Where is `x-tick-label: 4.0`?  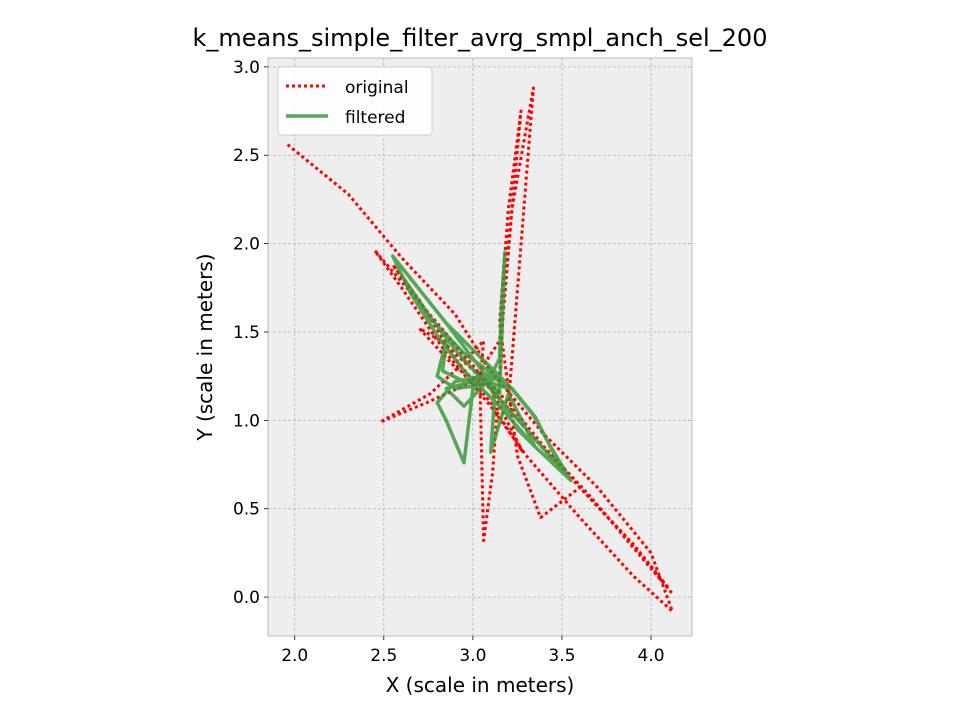 x-tick-label: 4.0 is located at coordinates (651, 656).